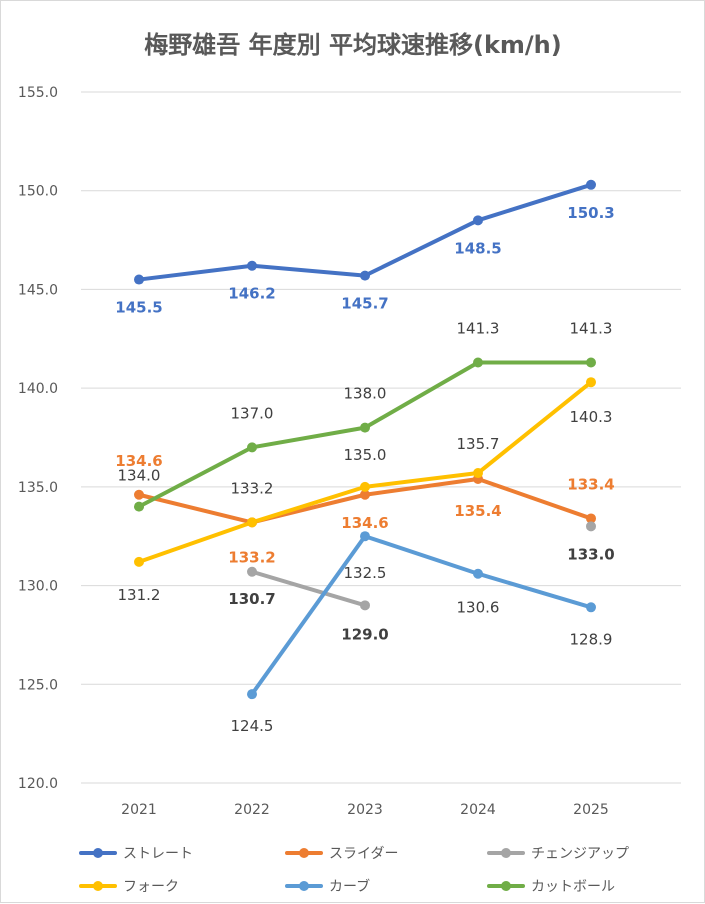 The image size is (705, 904). What do you see at coordinates (365, 455) in the screenshot?
I see `data-label: 135.0` at bounding box center [365, 455].